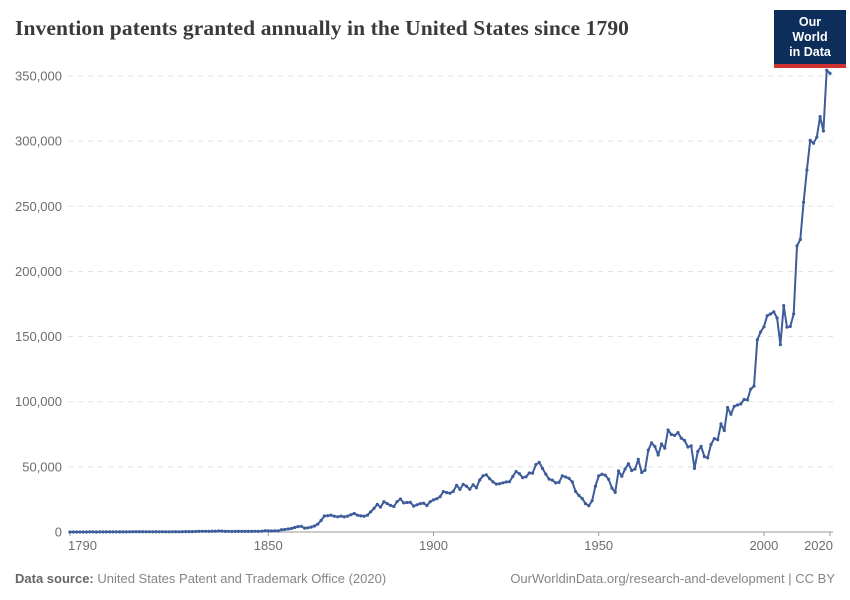  Describe the element at coordinates (38, 336) in the screenshot. I see `y-axis-tick-label: 150,000` at that location.